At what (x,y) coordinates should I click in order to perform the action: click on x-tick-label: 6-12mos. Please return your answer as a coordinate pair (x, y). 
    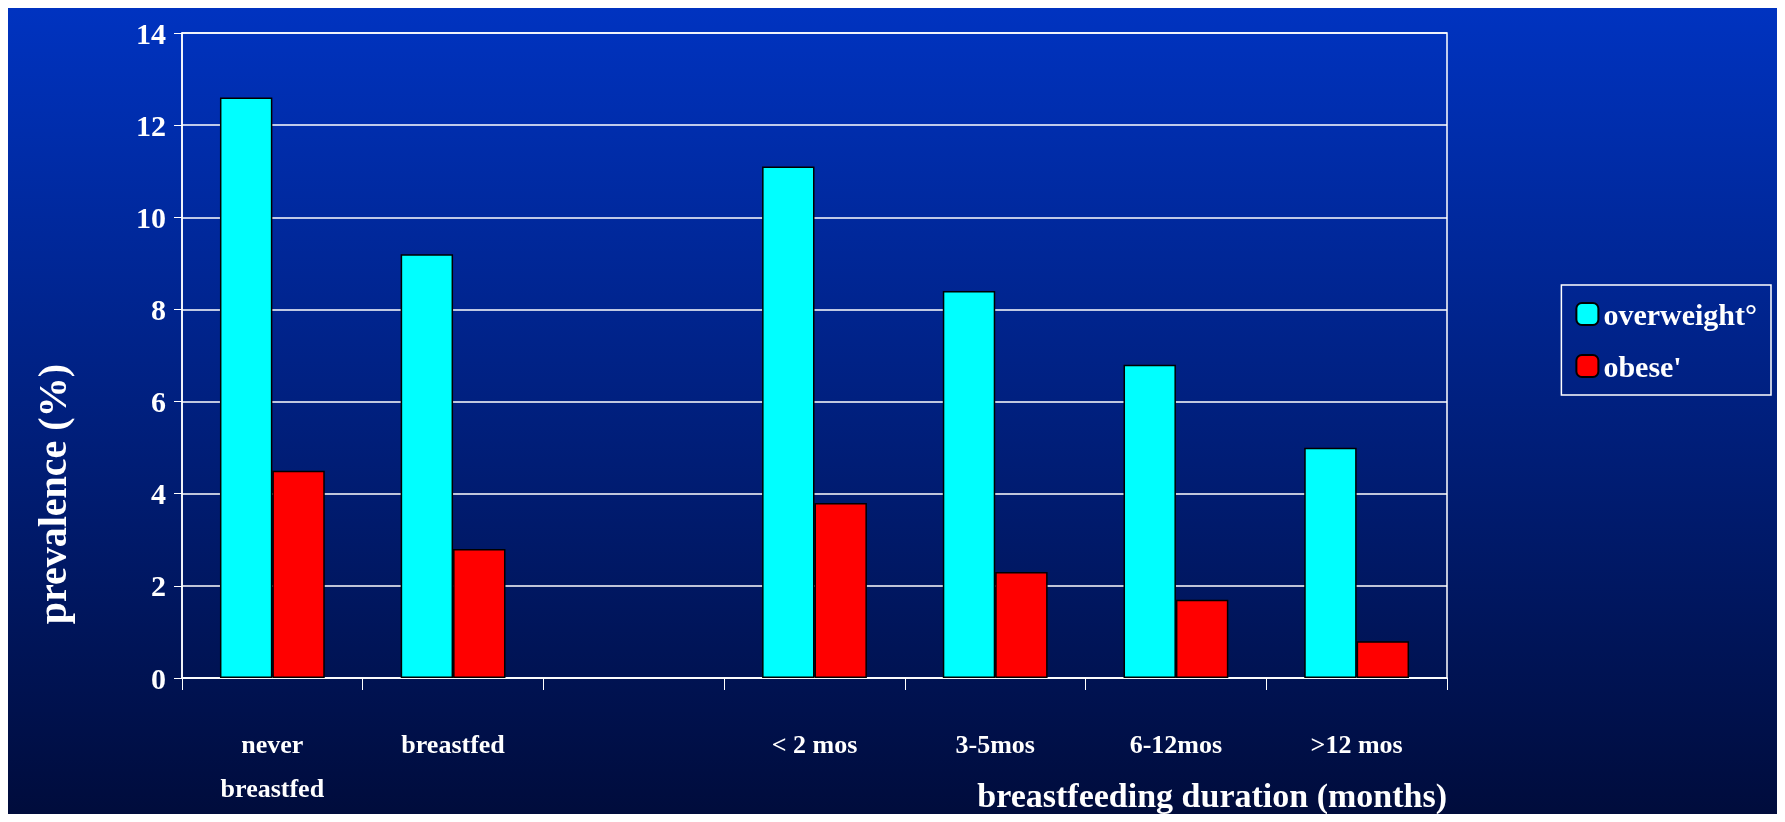
    Looking at the image, I should click on (1176, 744).